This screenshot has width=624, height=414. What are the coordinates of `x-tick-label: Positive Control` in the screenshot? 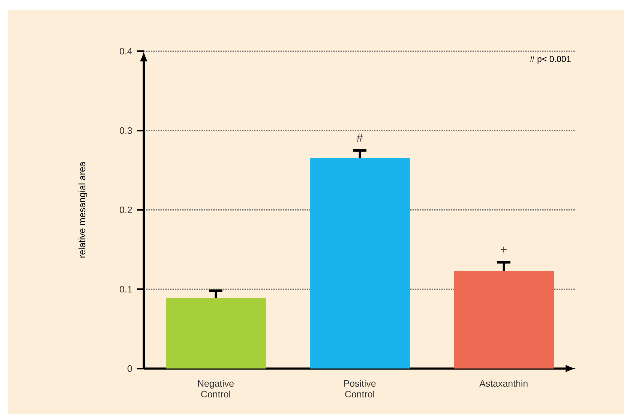 It's located at (360, 389).